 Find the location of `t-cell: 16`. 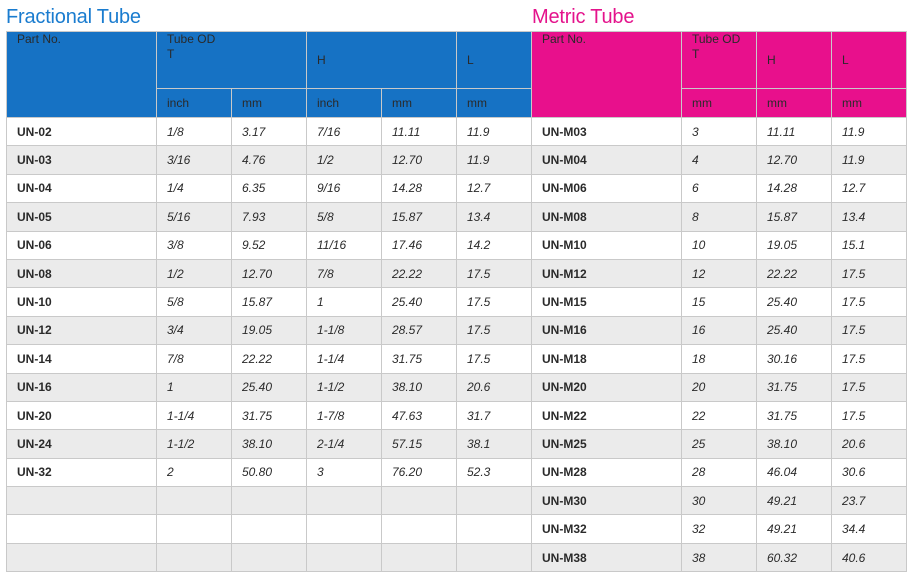

t-cell: 16 is located at coordinates (719, 330).